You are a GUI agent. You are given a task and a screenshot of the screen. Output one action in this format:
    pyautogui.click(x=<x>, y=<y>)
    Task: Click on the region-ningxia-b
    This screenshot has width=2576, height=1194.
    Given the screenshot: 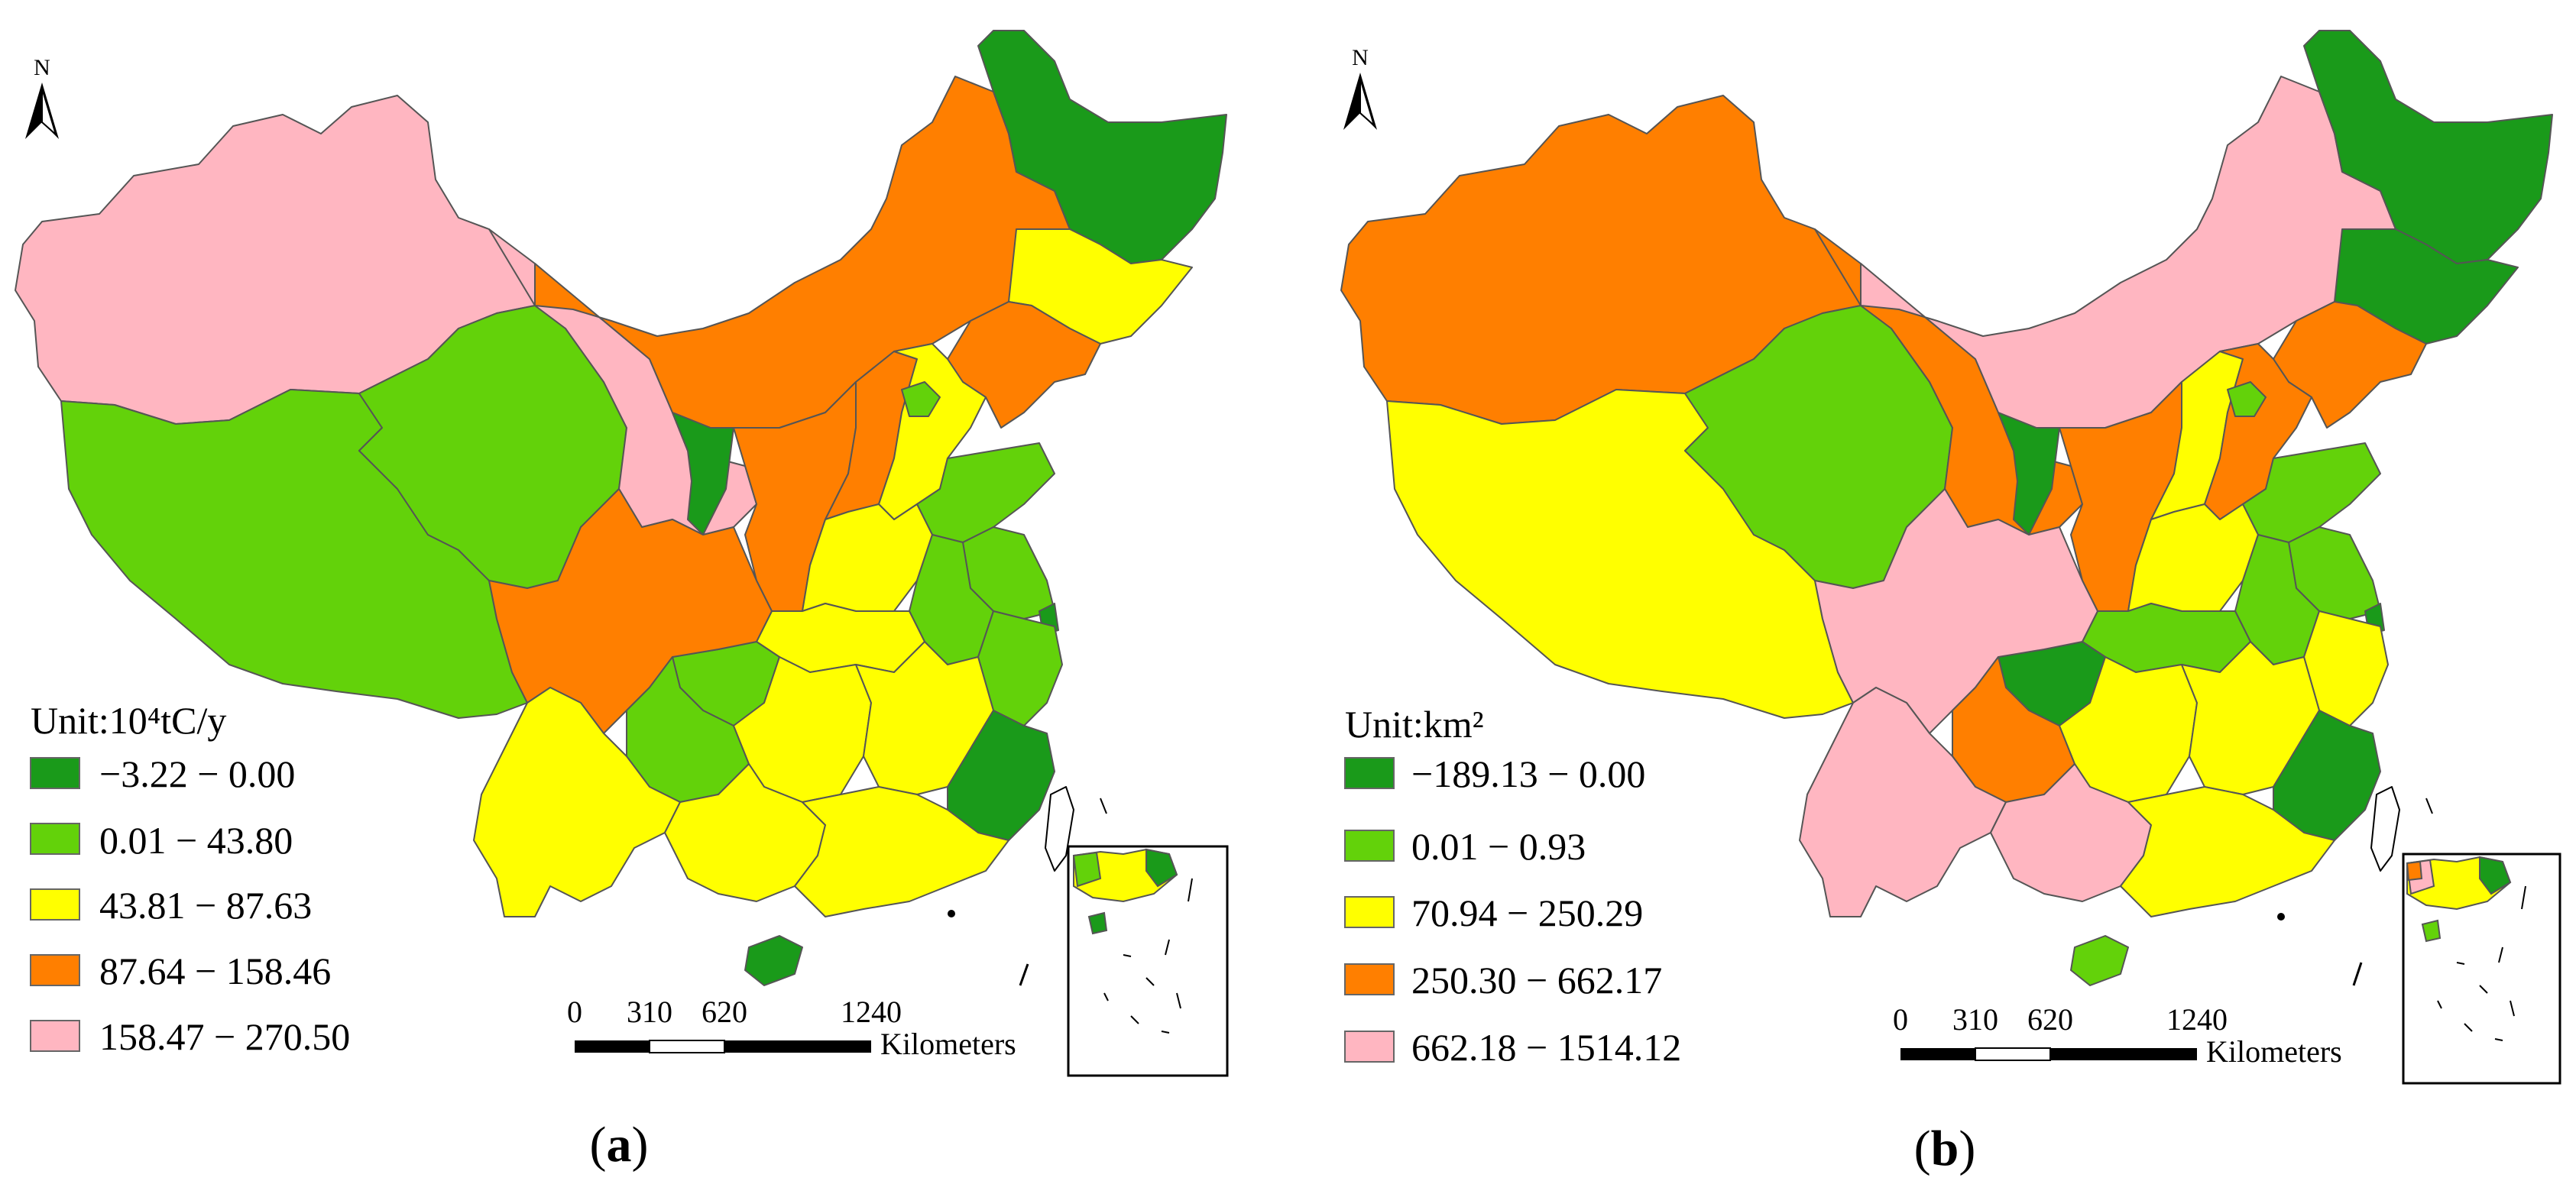 What is the action you would take?
    pyautogui.click(x=2029, y=474)
    